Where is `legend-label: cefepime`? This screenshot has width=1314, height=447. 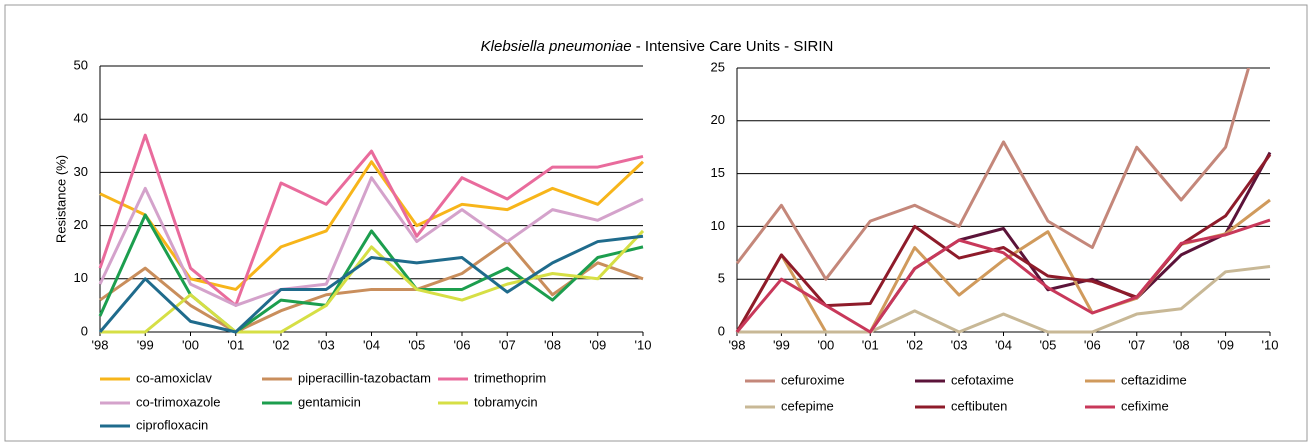 legend-label: cefepime is located at coordinates (807, 405).